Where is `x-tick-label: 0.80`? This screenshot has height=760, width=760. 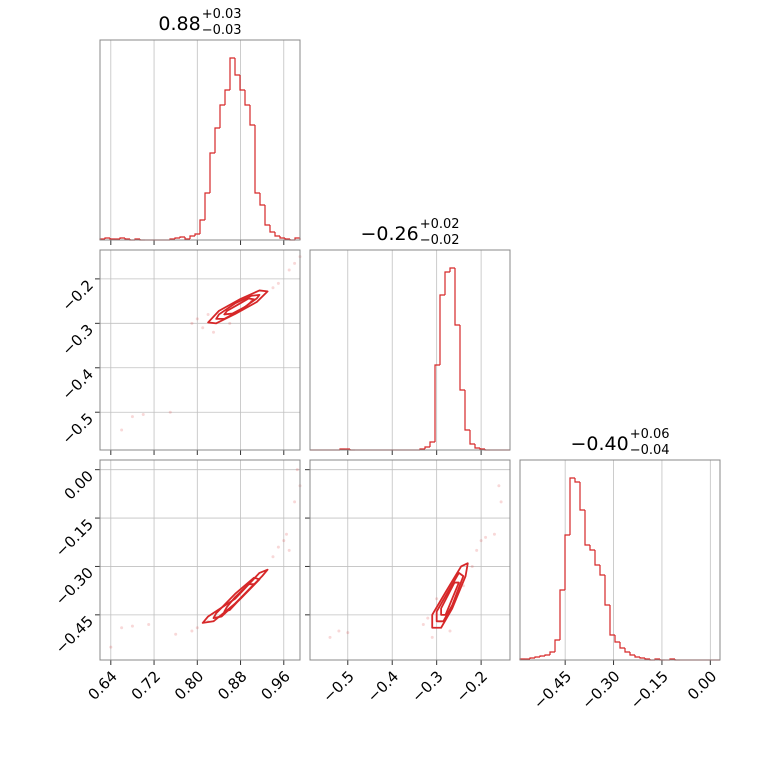
x-tick-label: 0.80 is located at coordinates (189, 685).